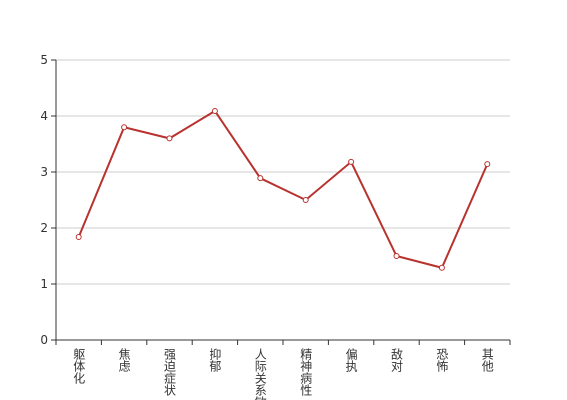 This screenshot has width=567, height=400. Describe the element at coordinates (44, 340) in the screenshot. I see `y-tick-label: 0` at that location.